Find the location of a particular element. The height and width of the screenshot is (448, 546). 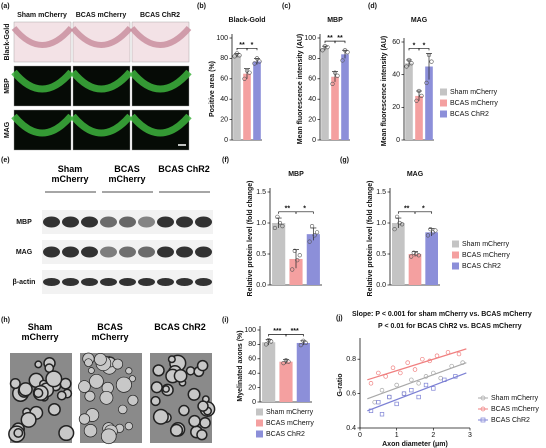

significance-label: *** is located at coordinates (277, 331).